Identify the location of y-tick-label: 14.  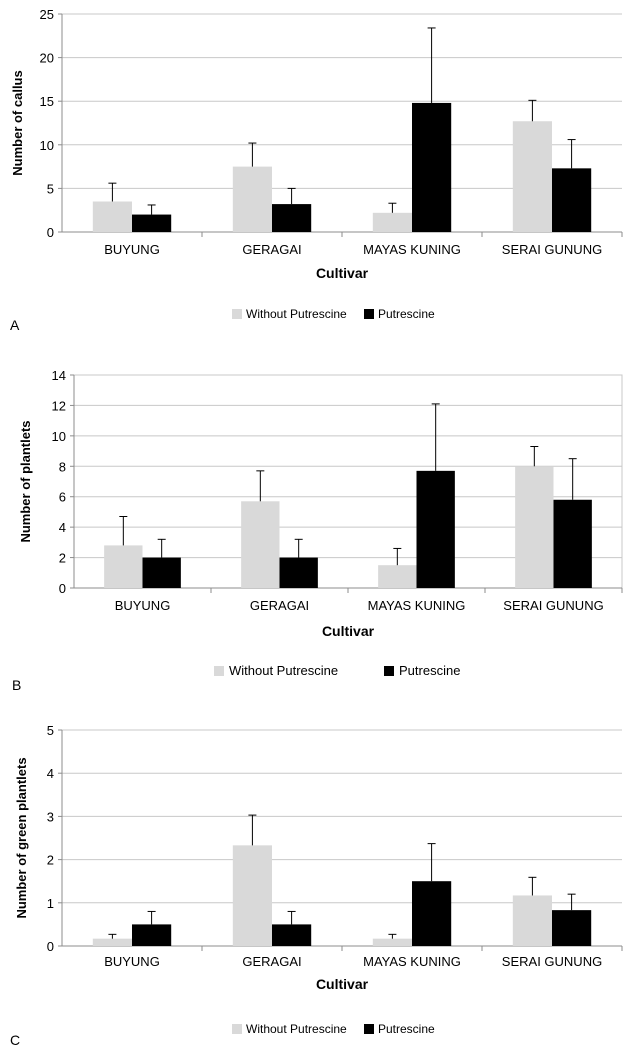
(59, 375).